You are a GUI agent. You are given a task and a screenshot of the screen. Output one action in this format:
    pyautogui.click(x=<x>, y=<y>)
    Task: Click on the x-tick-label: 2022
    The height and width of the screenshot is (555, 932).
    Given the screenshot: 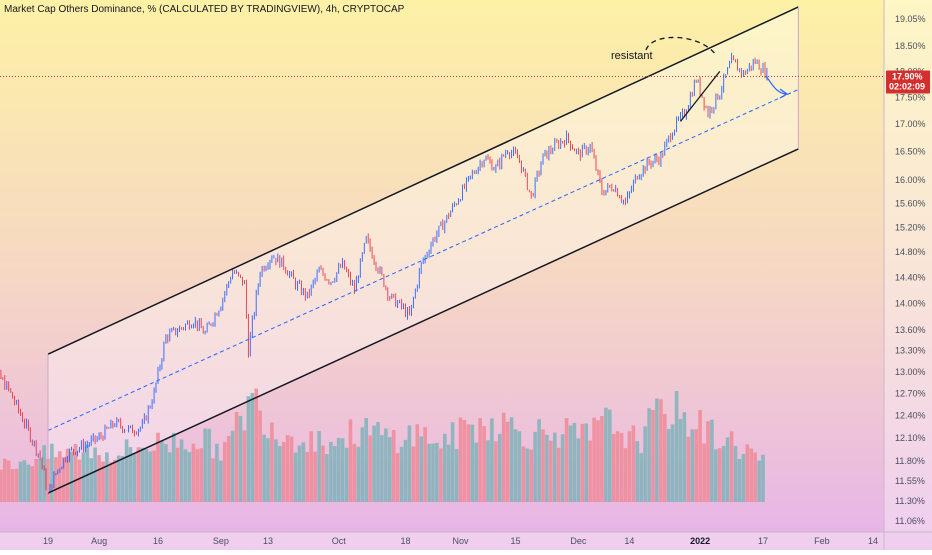 What is the action you would take?
    pyautogui.click(x=700, y=541)
    